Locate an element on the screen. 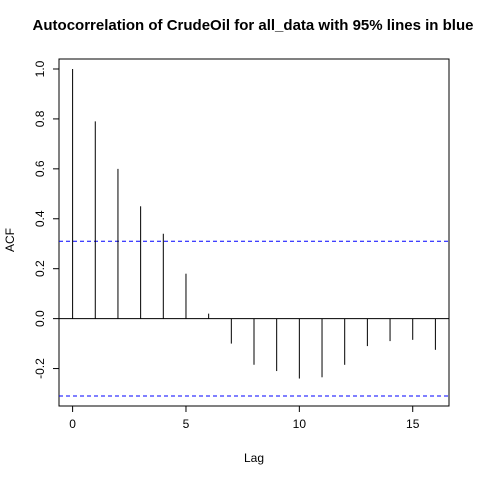 The height and width of the screenshot is (480, 480). x-axis-label: Lag is located at coordinates (254, 458).